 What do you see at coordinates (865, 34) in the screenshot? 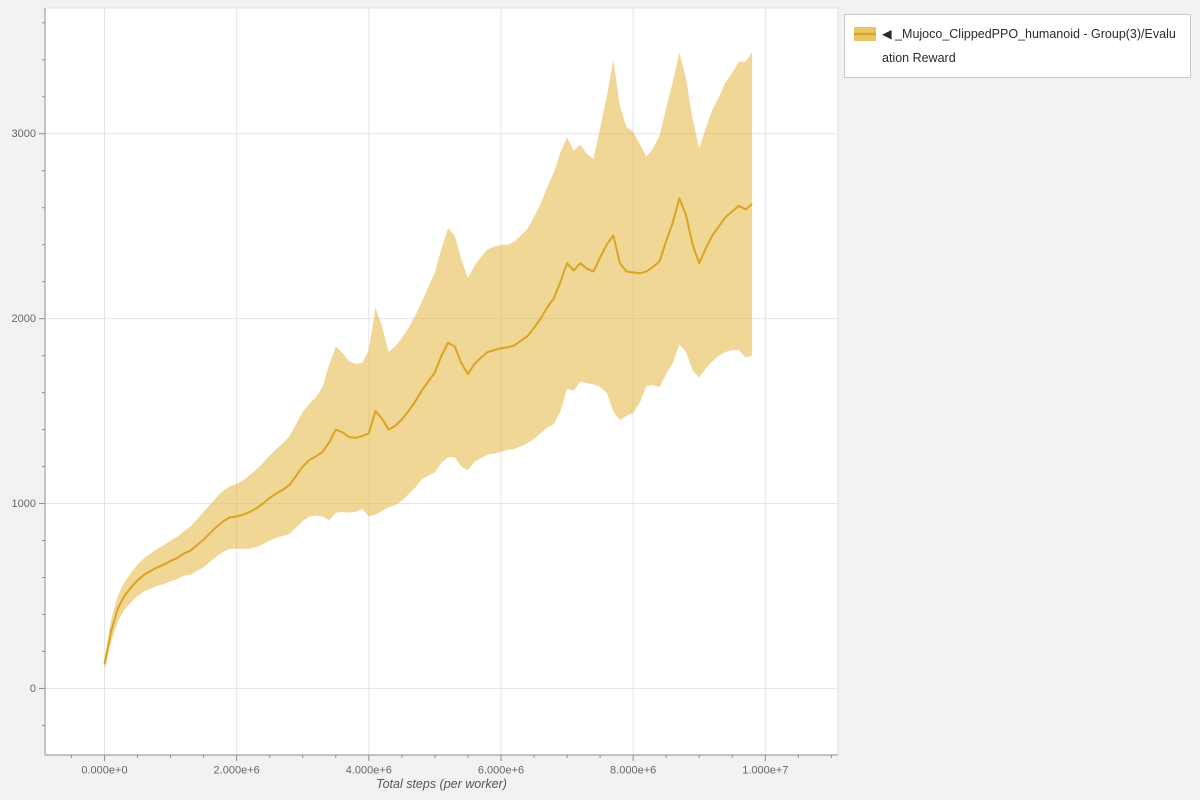
I see `legend-swatch-icon` at bounding box center [865, 34].